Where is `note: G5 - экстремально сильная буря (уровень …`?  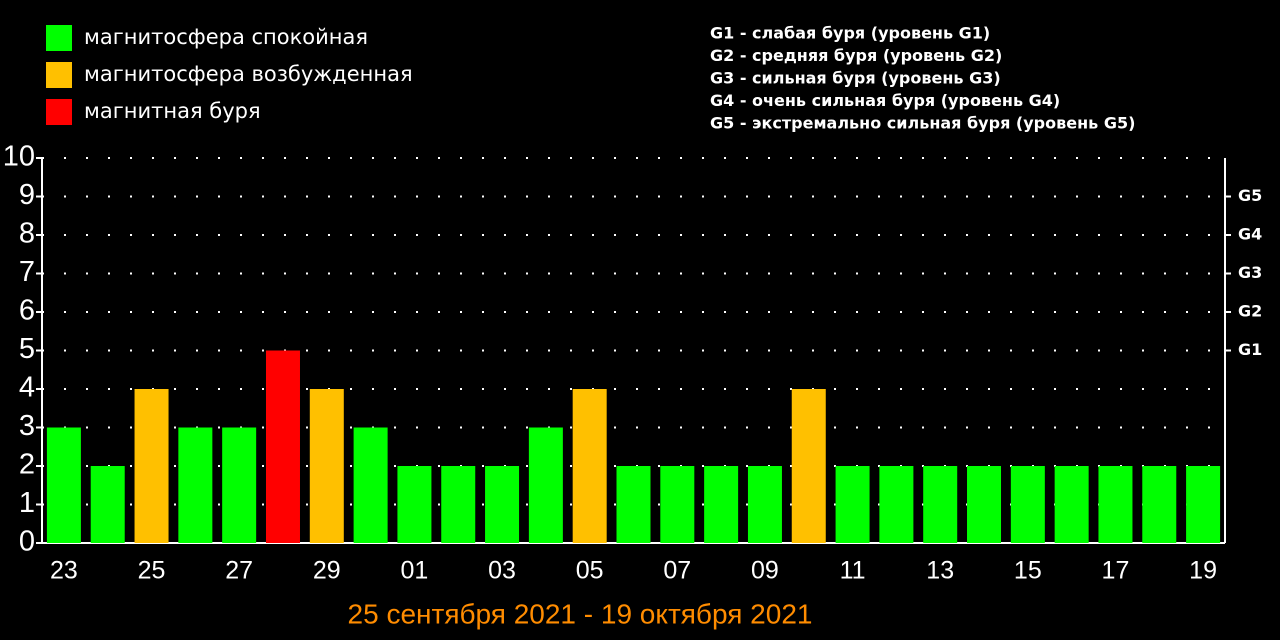
note: G5 - экстремально сильная буря (уровень … is located at coordinates (922, 123).